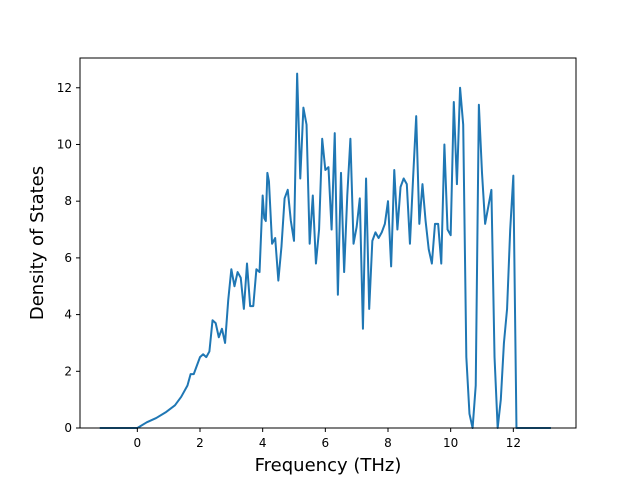 The height and width of the screenshot is (480, 640). I want to click on y-tick-label: 8, so click(68, 201).